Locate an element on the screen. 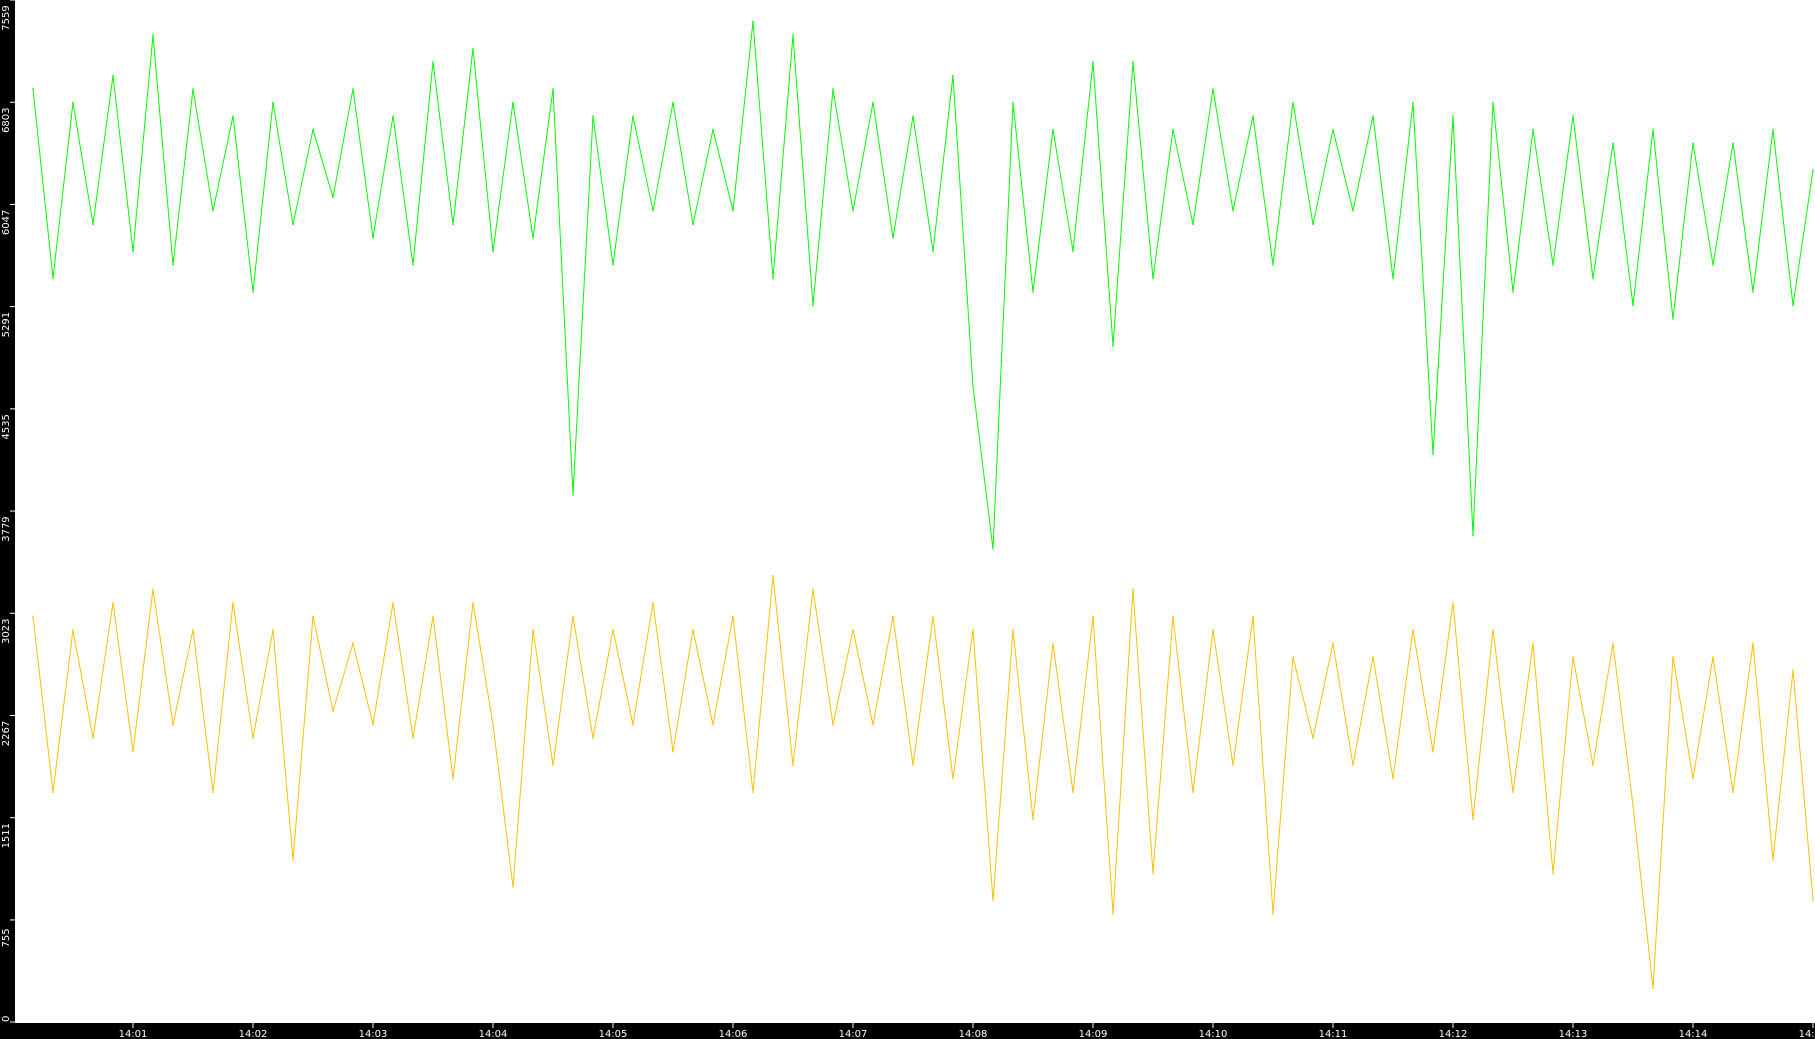 The image size is (1815, 1039). x-tick-label: 14:13 is located at coordinates (1573, 1034).